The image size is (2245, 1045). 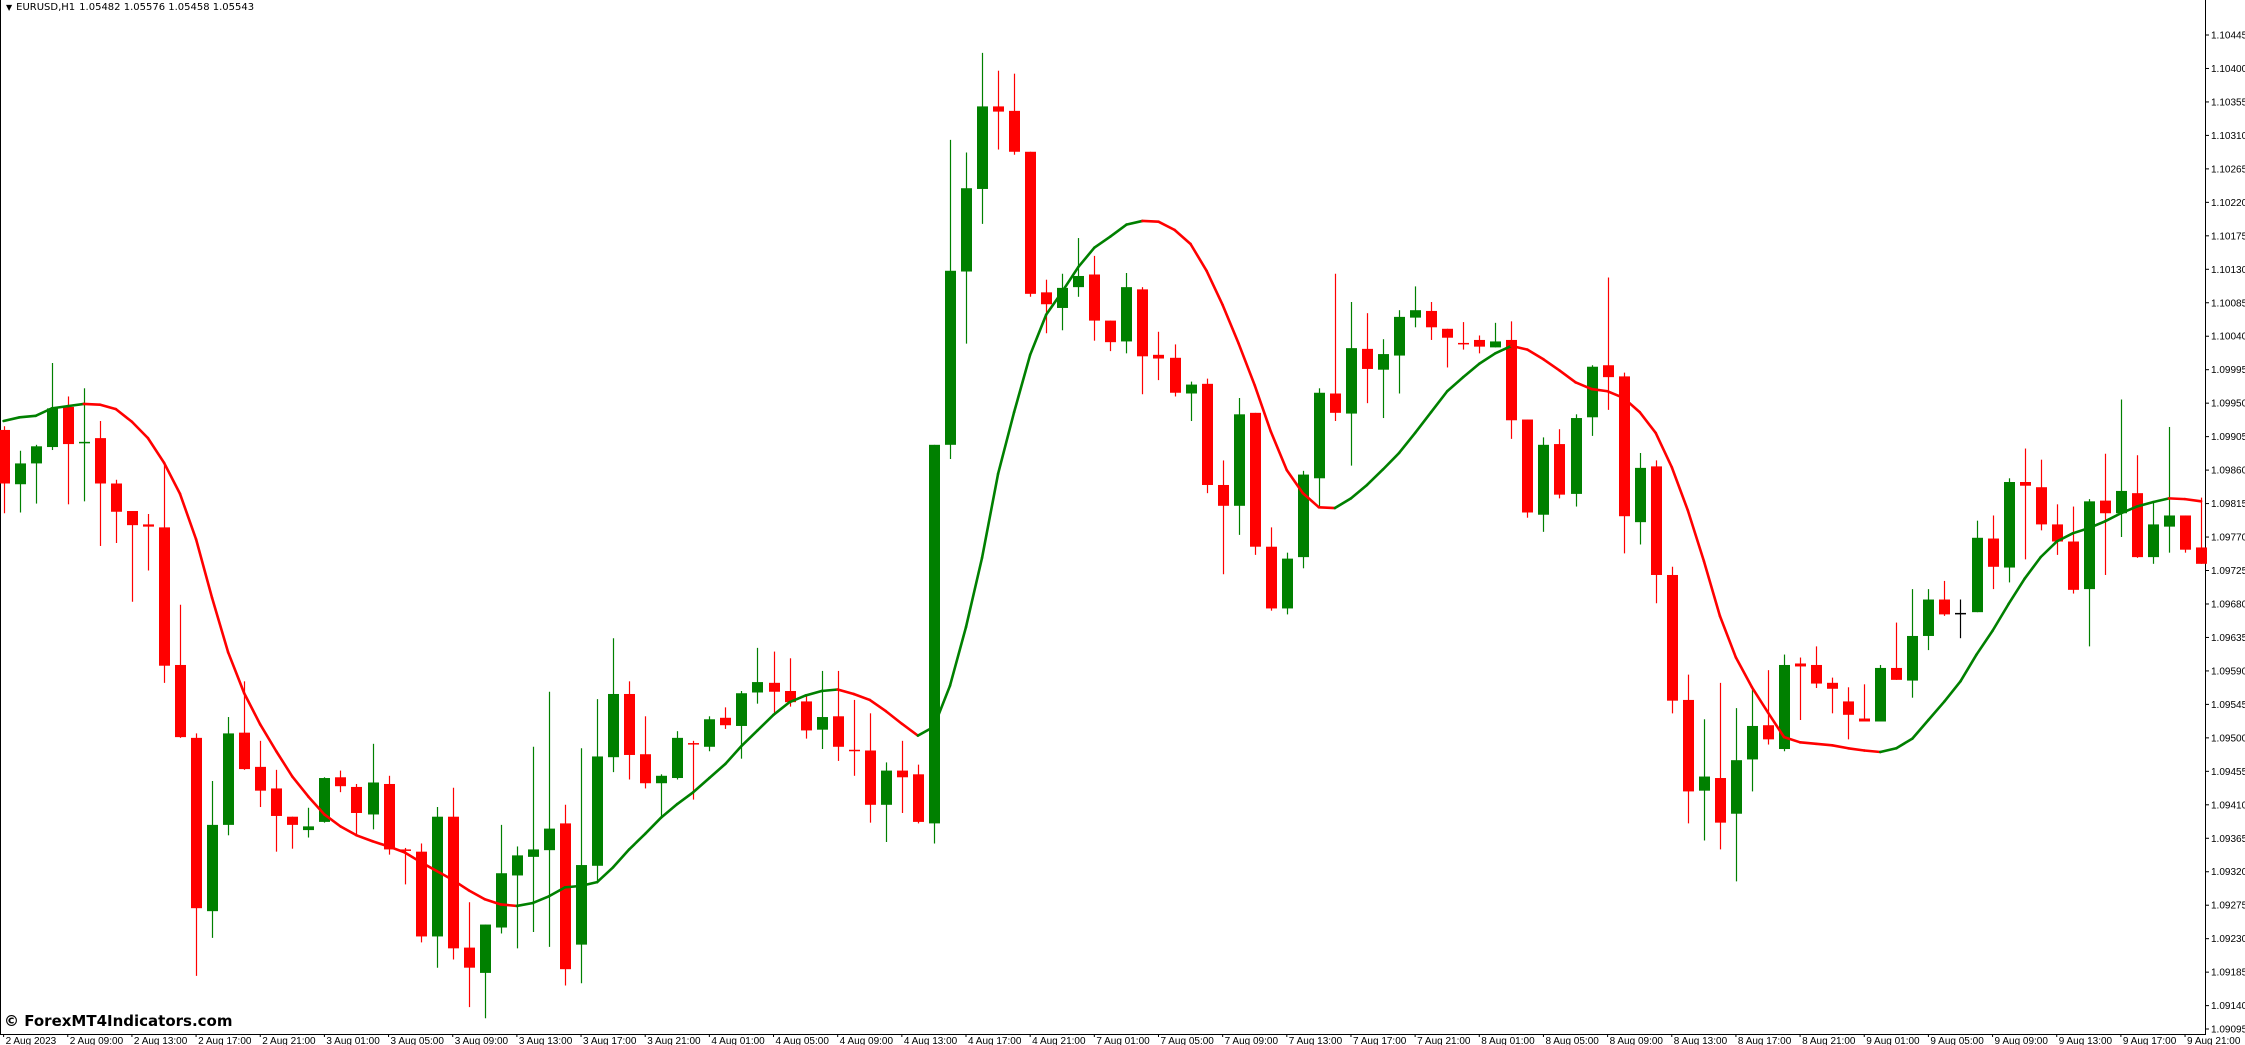 I want to click on time-tick-label: 3 Aug 21:00, so click(x=674, y=1040).